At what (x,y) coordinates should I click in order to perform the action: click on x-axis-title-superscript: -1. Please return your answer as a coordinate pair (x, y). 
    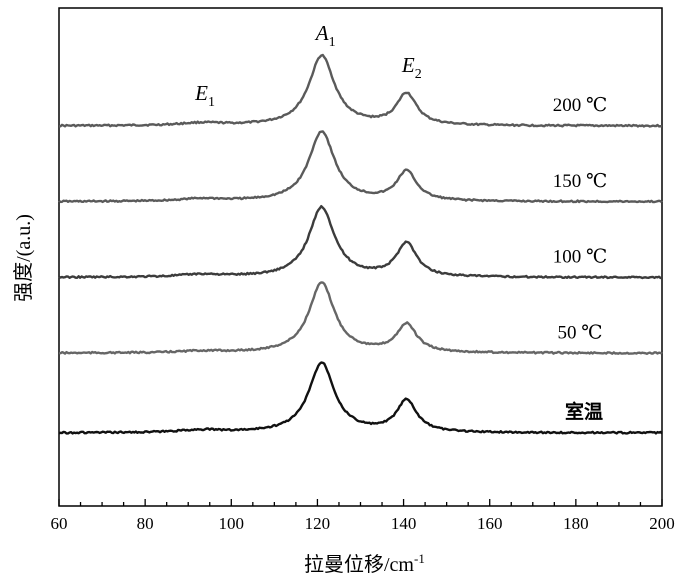
    Looking at the image, I should click on (419, 558).